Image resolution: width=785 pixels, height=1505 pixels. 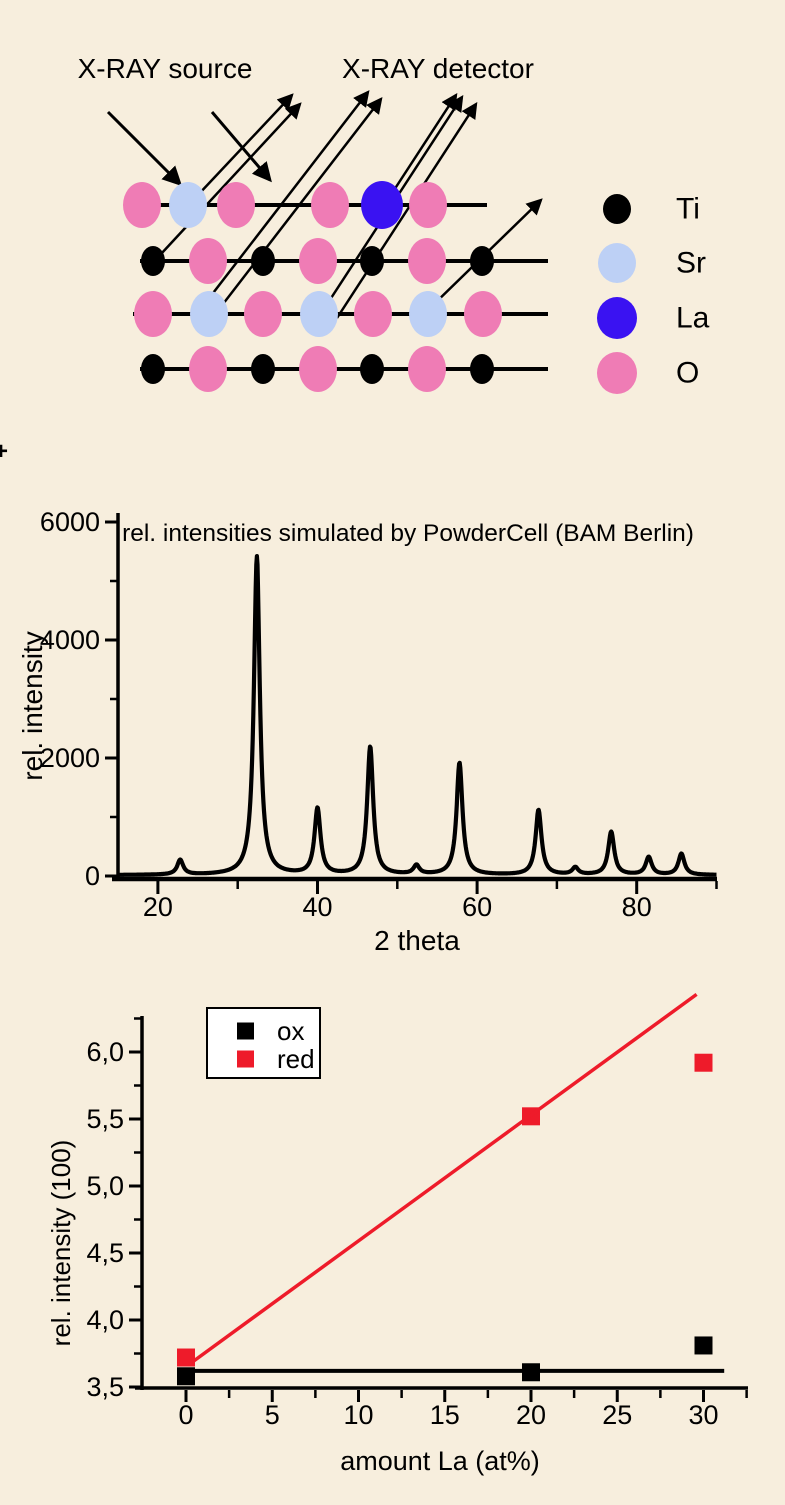 What do you see at coordinates (440, 1461) in the screenshot?
I see `scatter-x-axis-label: amount La (at%)` at bounding box center [440, 1461].